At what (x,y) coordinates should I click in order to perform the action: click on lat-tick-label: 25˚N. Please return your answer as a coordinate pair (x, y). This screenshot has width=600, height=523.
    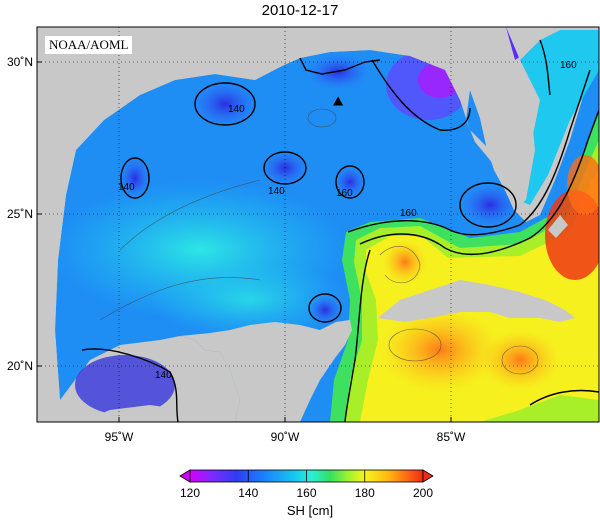
    Looking at the image, I should click on (20, 214).